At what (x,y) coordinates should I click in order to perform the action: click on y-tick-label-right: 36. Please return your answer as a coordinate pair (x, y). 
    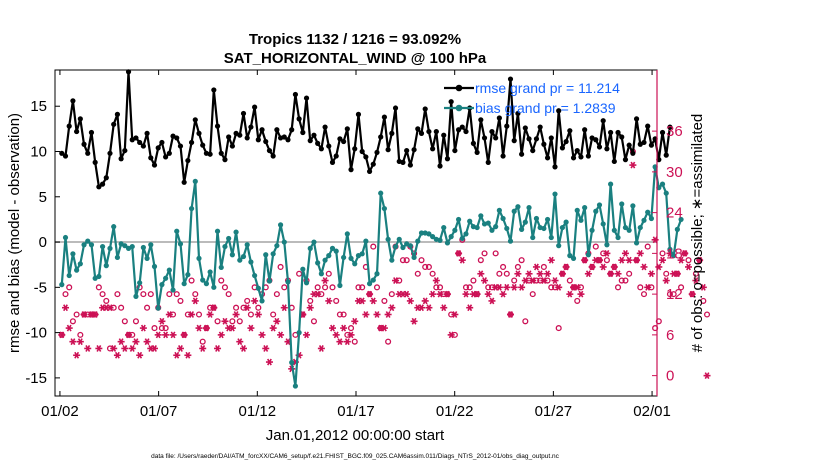
    Looking at the image, I should click on (674, 131).